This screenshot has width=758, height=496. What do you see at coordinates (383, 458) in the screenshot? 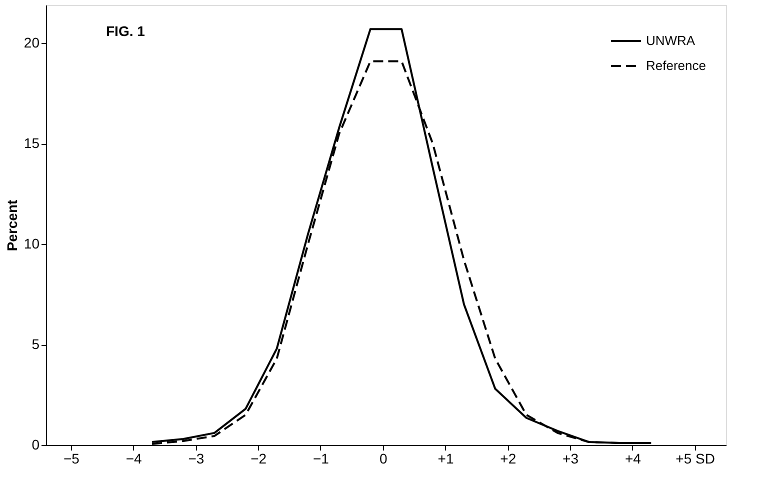
I see `x-tick-label: 0` at bounding box center [383, 458].